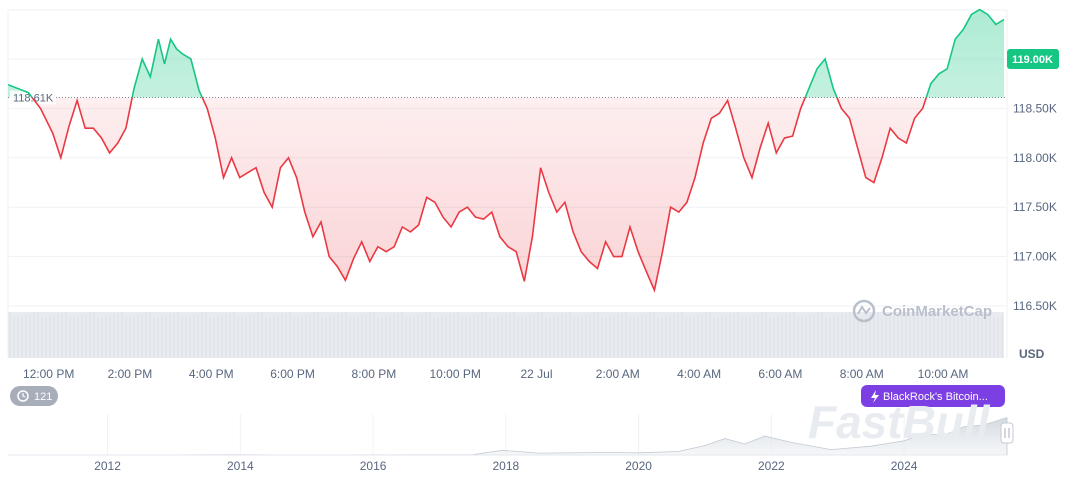 The height and width of the screenshot is (482, 1072). I want to click on coinmarketcap-logo-mark, so click(864, 310).